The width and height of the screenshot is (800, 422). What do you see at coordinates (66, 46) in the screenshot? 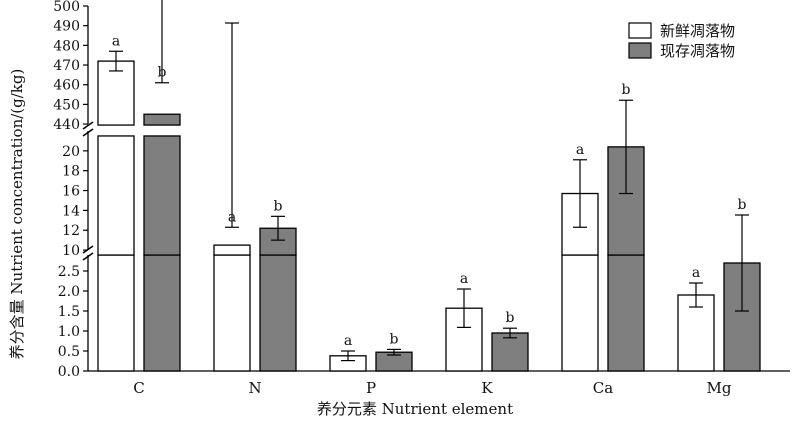
I see `y-tick-label: 480` at bounding box center [66, 46].